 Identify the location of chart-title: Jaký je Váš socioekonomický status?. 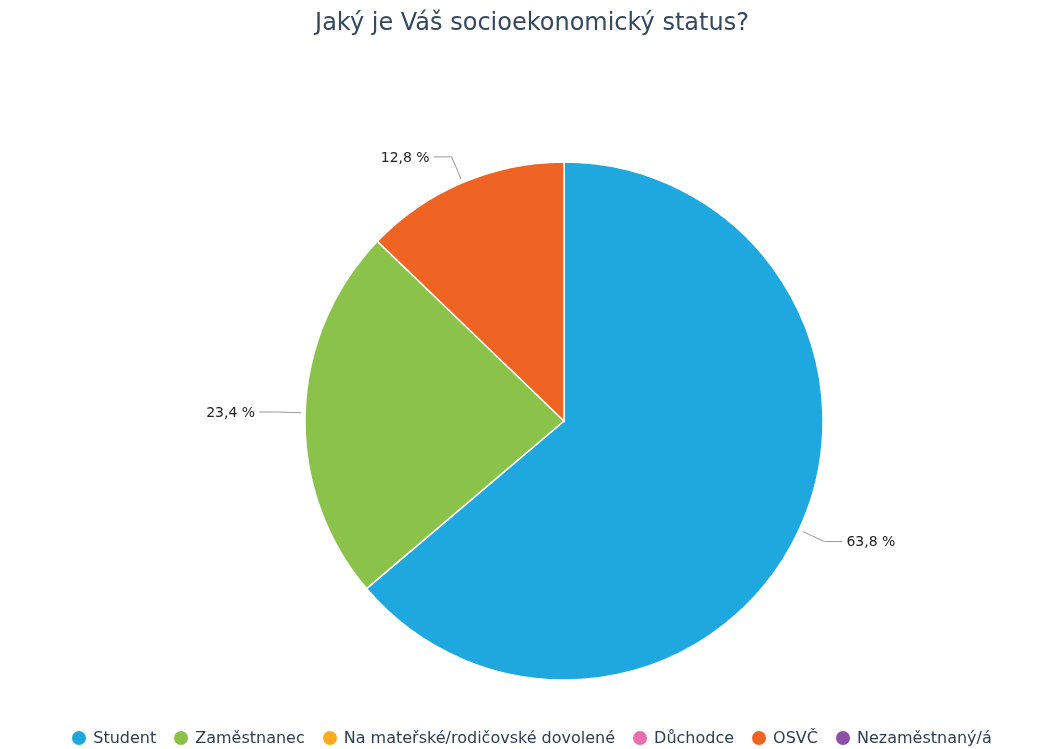
(531, 23).